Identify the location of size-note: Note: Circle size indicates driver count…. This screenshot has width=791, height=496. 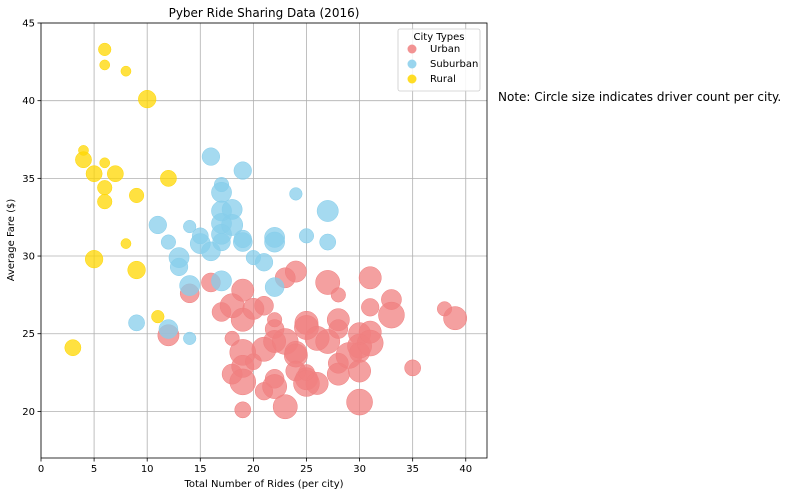
(639, 97).